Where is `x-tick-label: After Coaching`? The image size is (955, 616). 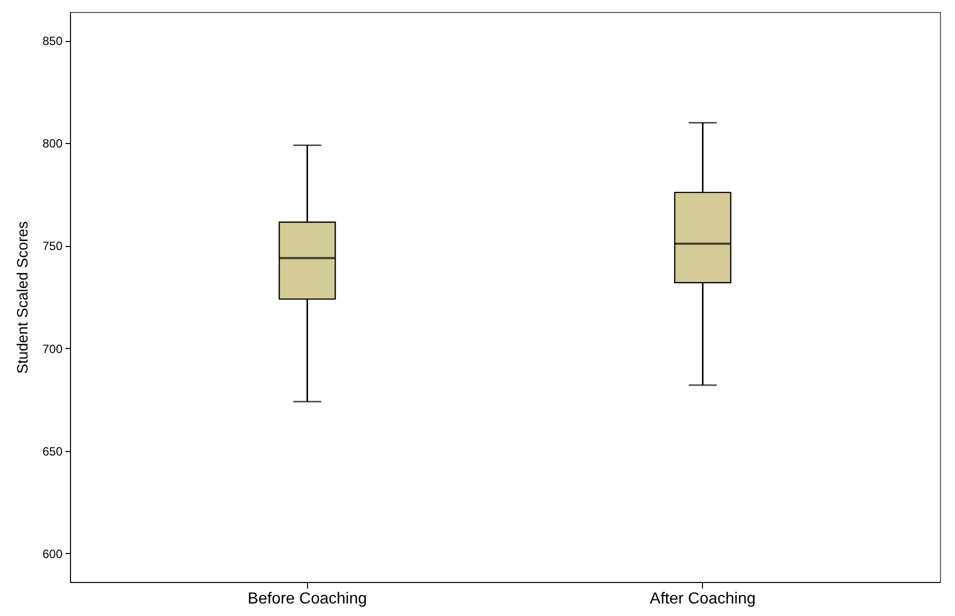
x-tick-label: After Coaching is located at coordinates (703, 599).